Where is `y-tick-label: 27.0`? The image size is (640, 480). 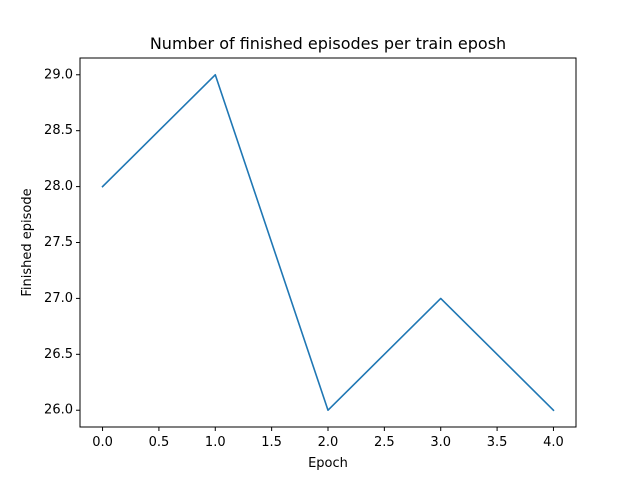
y-tick-label: 27.0 is located at coordinates (58, 298).